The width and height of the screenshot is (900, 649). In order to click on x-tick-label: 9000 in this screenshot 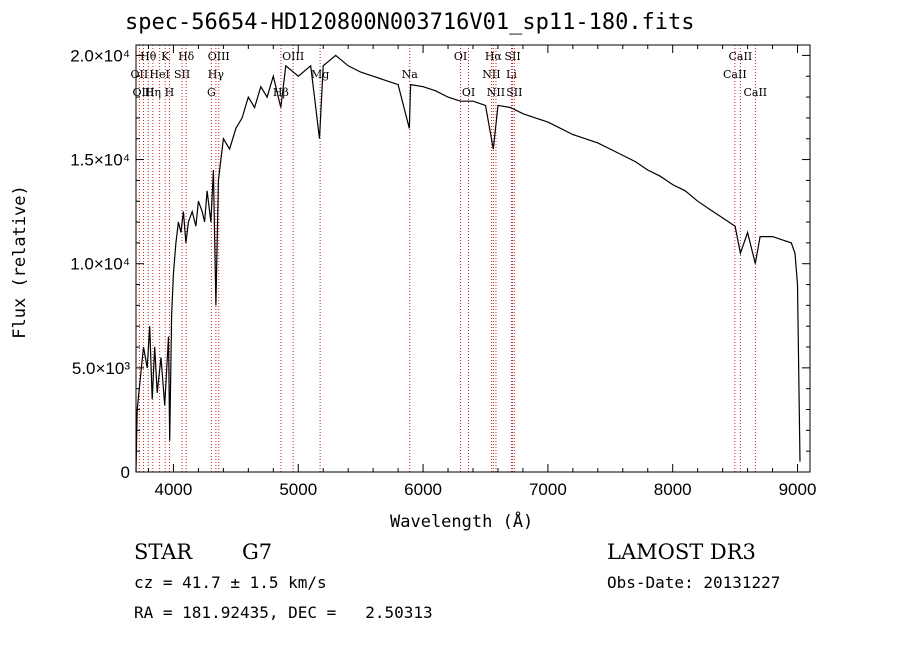, I will do `click(798, 489)`.